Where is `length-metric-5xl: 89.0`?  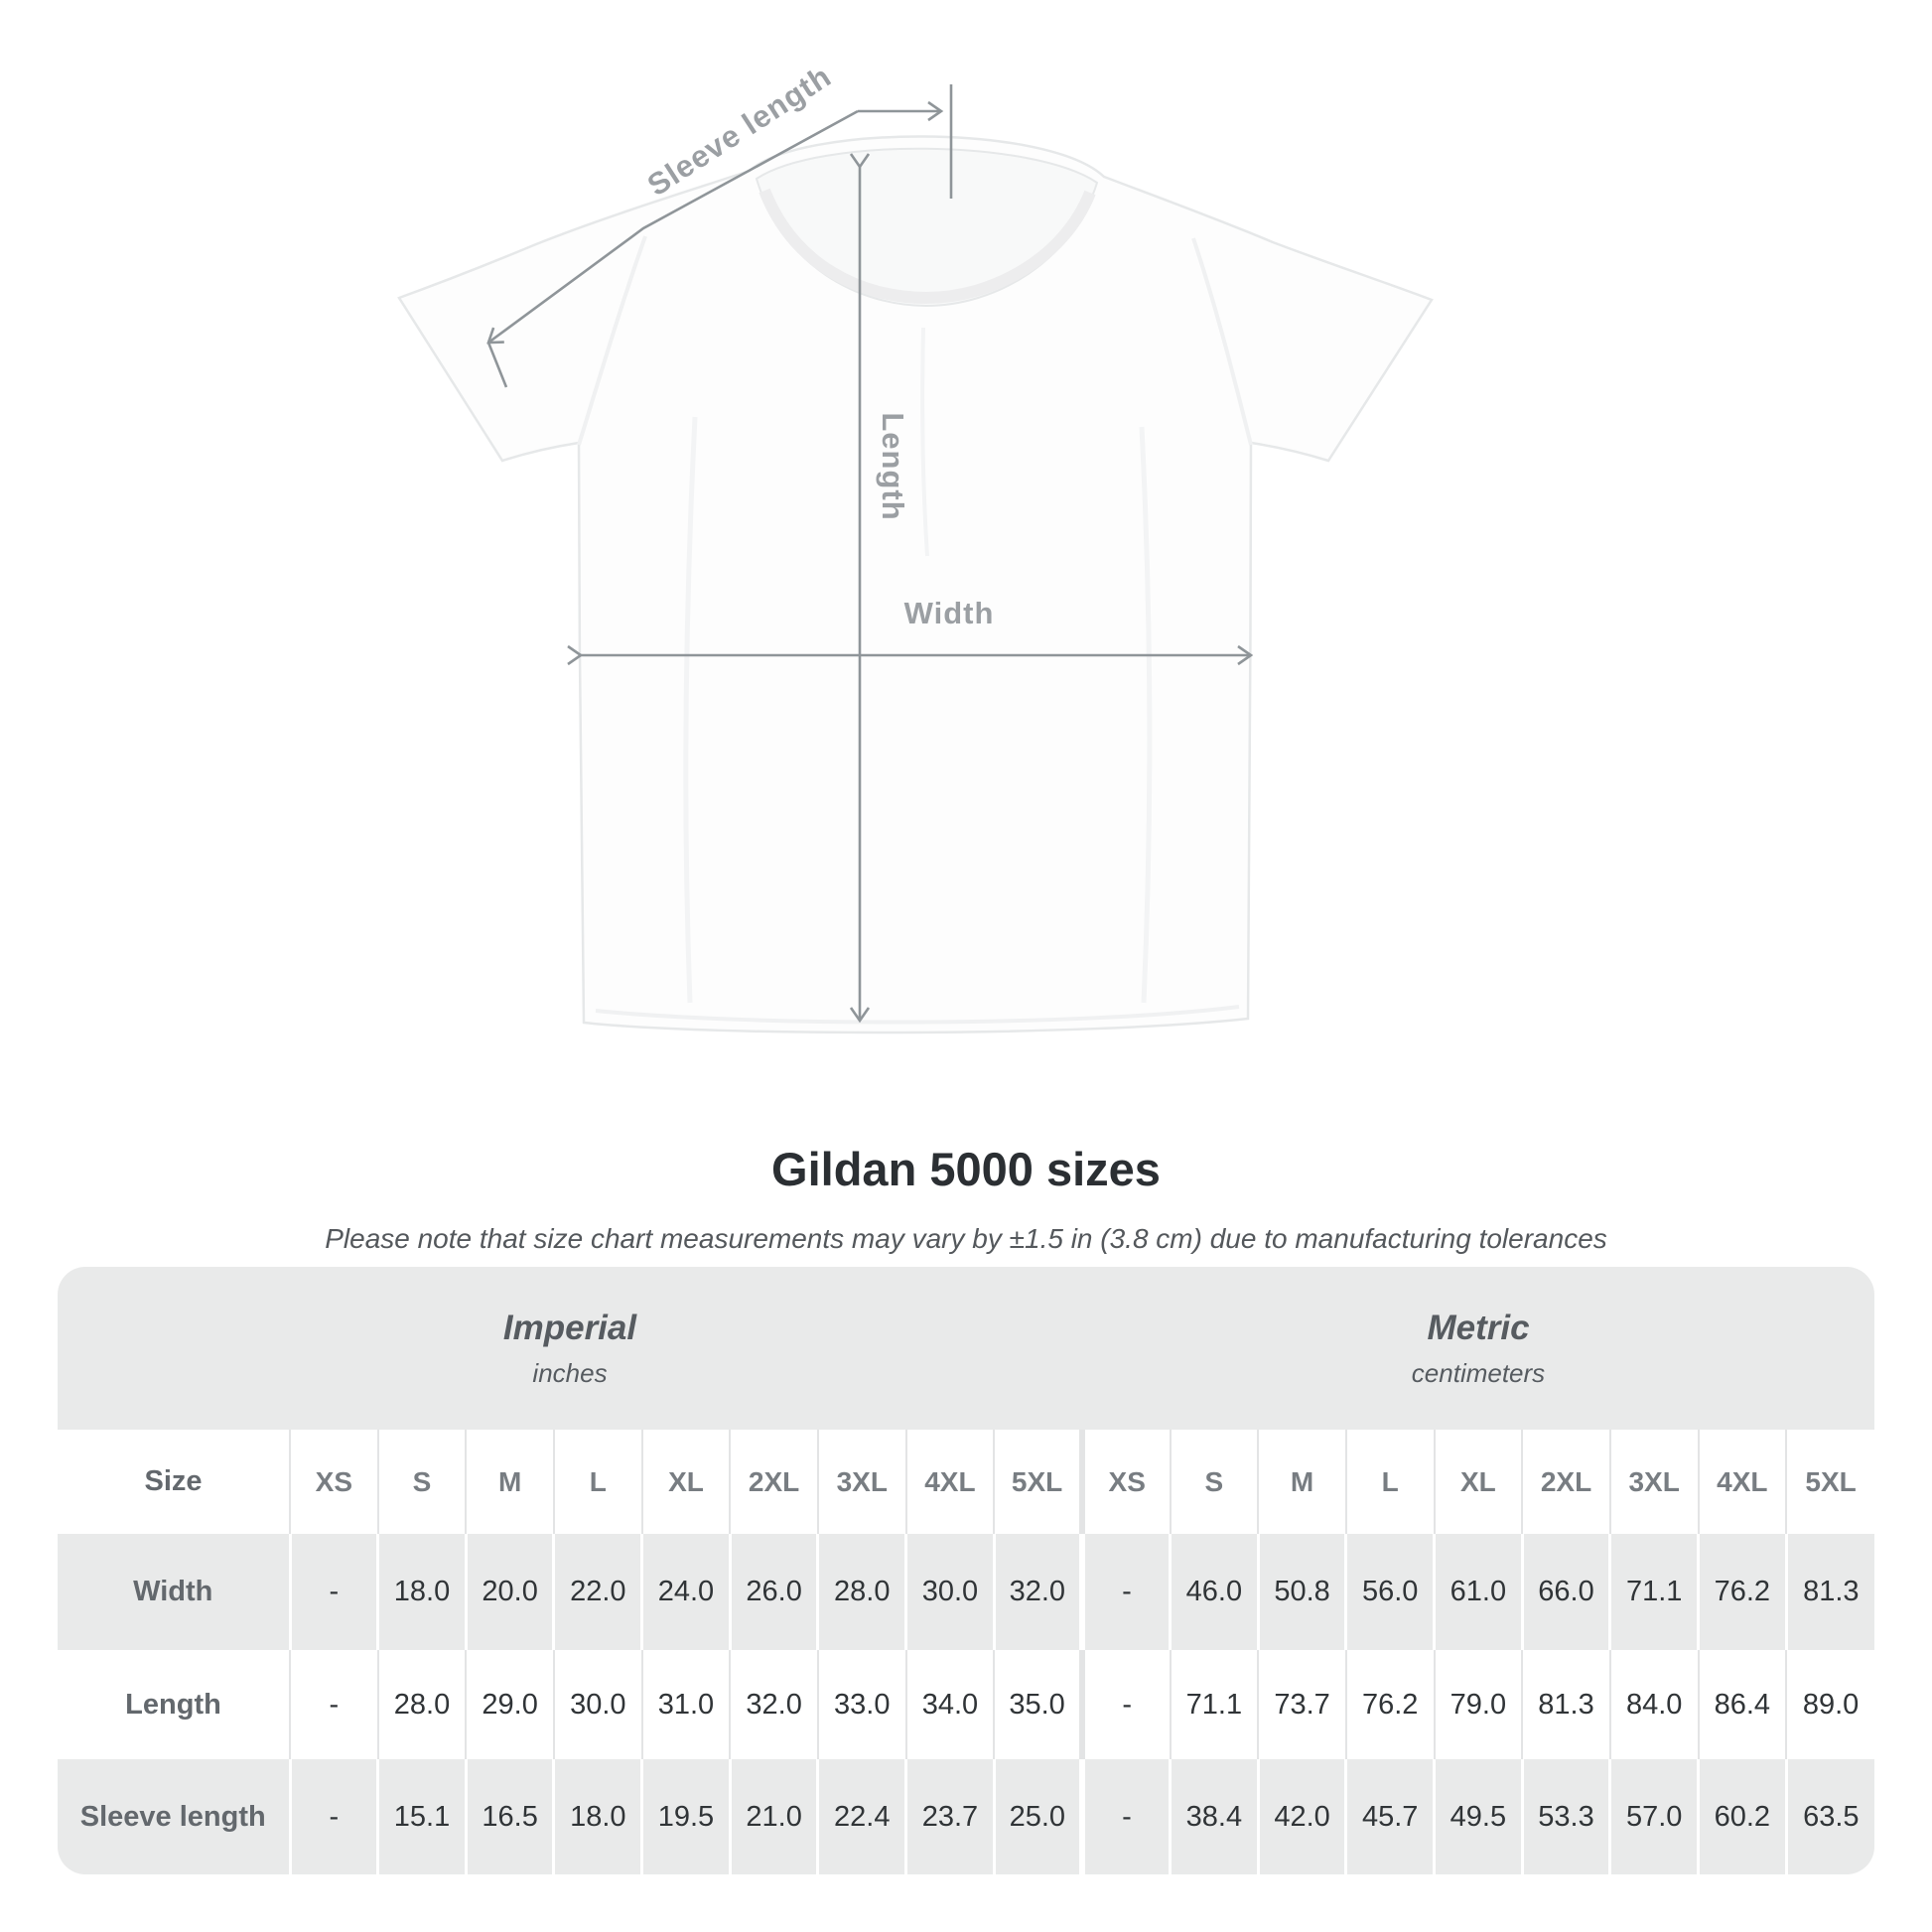 length-metric-5xl: 89.0 is located at coordinates (1830, 1705).